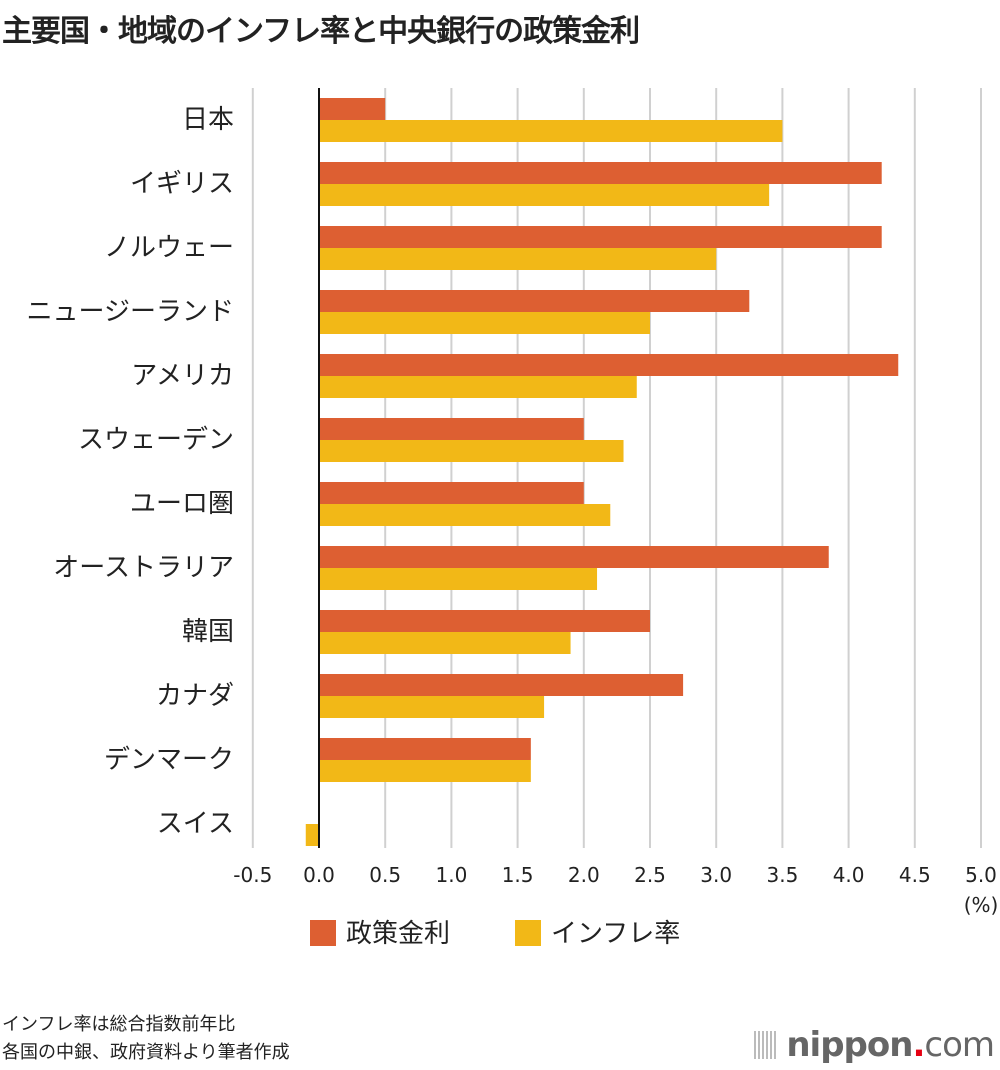 The image size is (1000, 1070). Describe the element at coordinates (915, 875) in the screenshot. I see `x-tick-label: 4.5` at that location.